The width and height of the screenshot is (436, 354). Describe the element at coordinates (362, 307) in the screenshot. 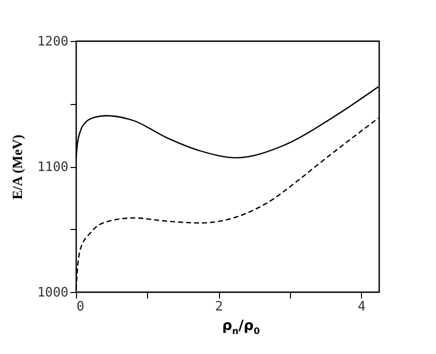

I see `x-tick-label: 4` at that location.